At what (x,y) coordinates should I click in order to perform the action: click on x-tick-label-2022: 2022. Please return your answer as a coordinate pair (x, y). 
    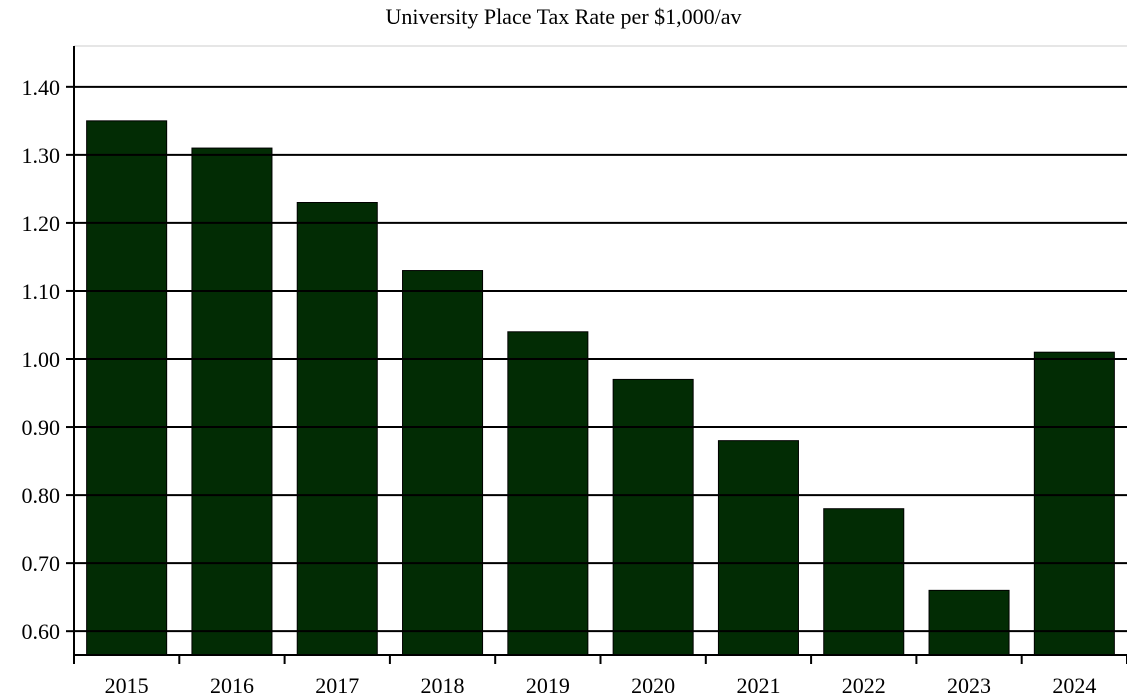
    Looking at the image, I should click on (864, 685).